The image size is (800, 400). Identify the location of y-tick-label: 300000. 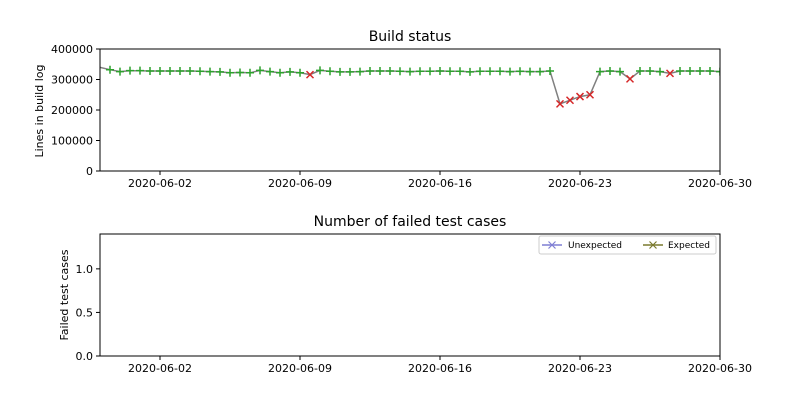
(72, 80).